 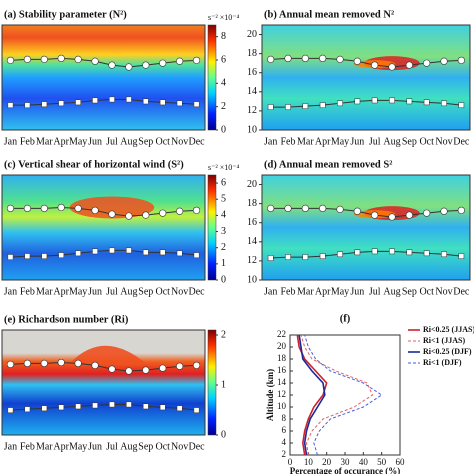 What do you see at coordinates (252, 72) in the screenshot?
I see `y-tick-label: 16` at bounding box center [252, 72].